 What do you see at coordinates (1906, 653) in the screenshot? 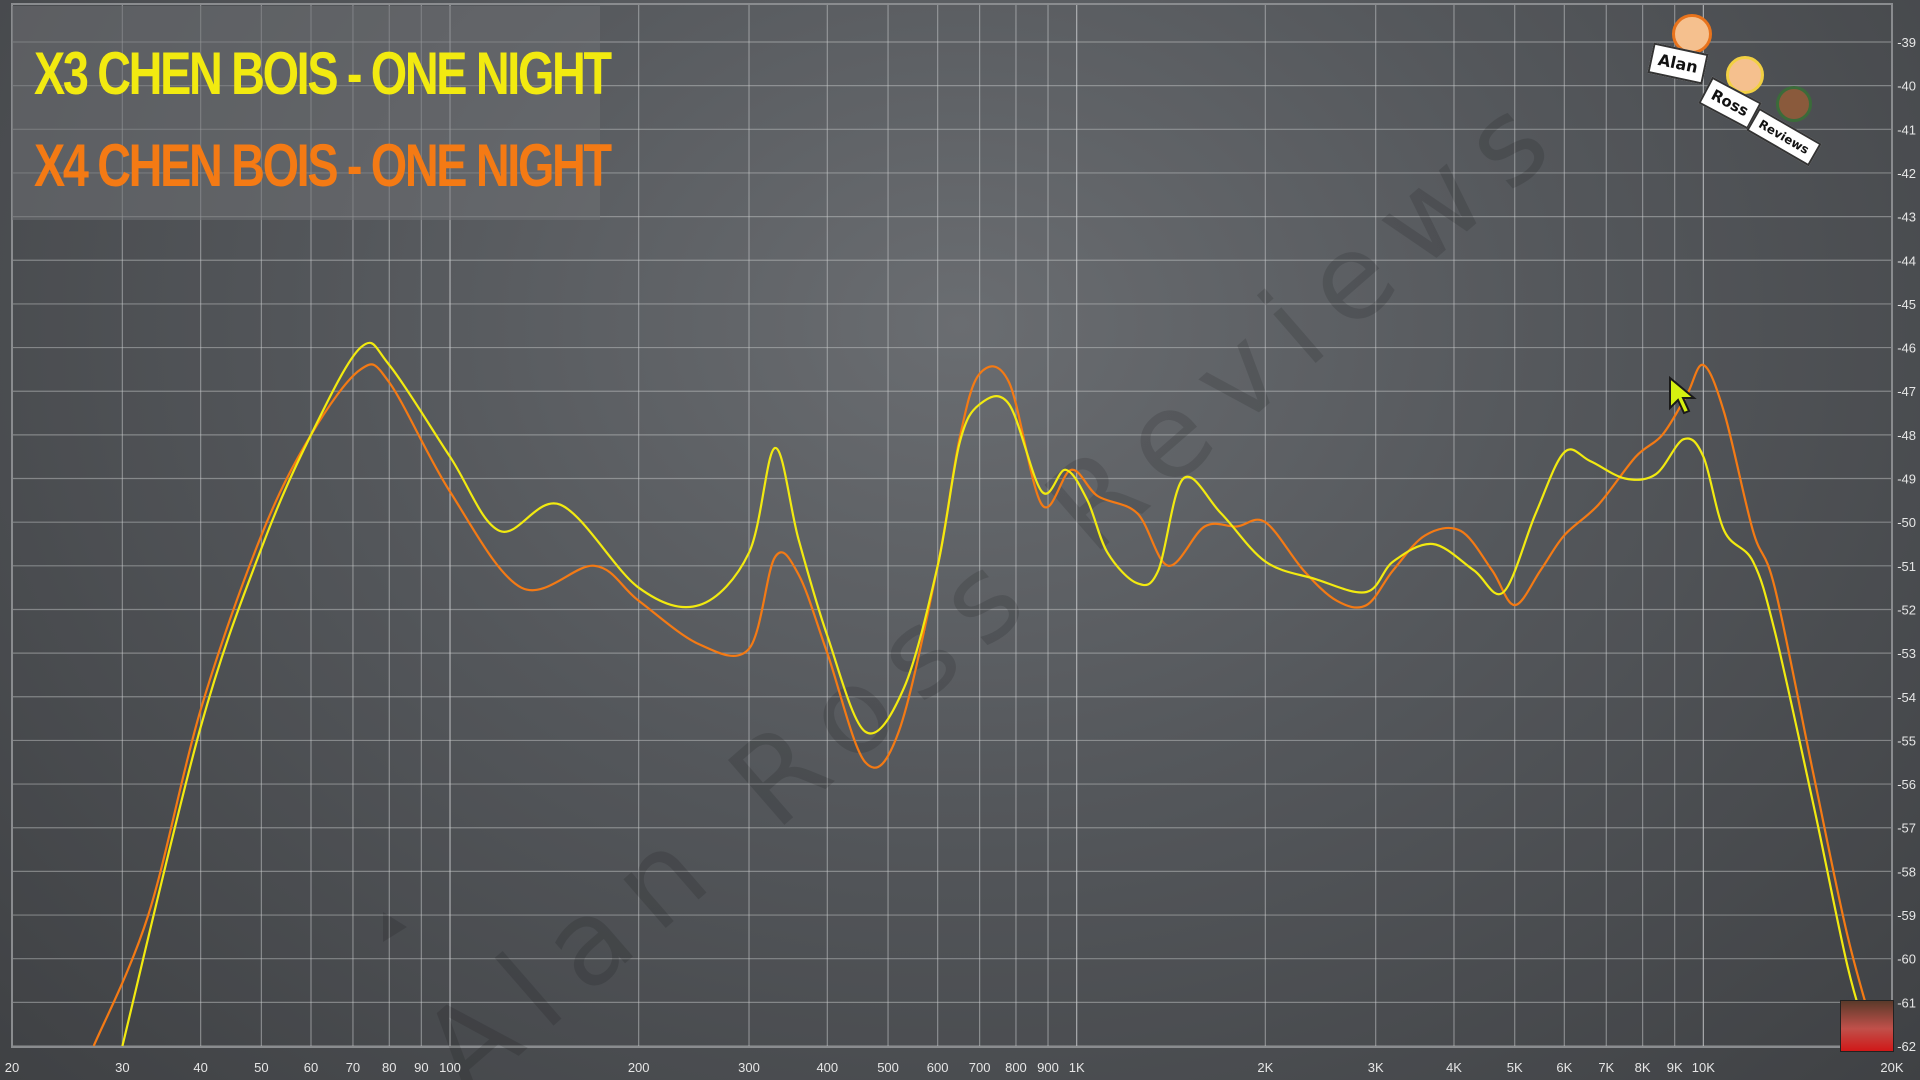
I see `y-tick-label: -53` at bounding box center [1906, 653].